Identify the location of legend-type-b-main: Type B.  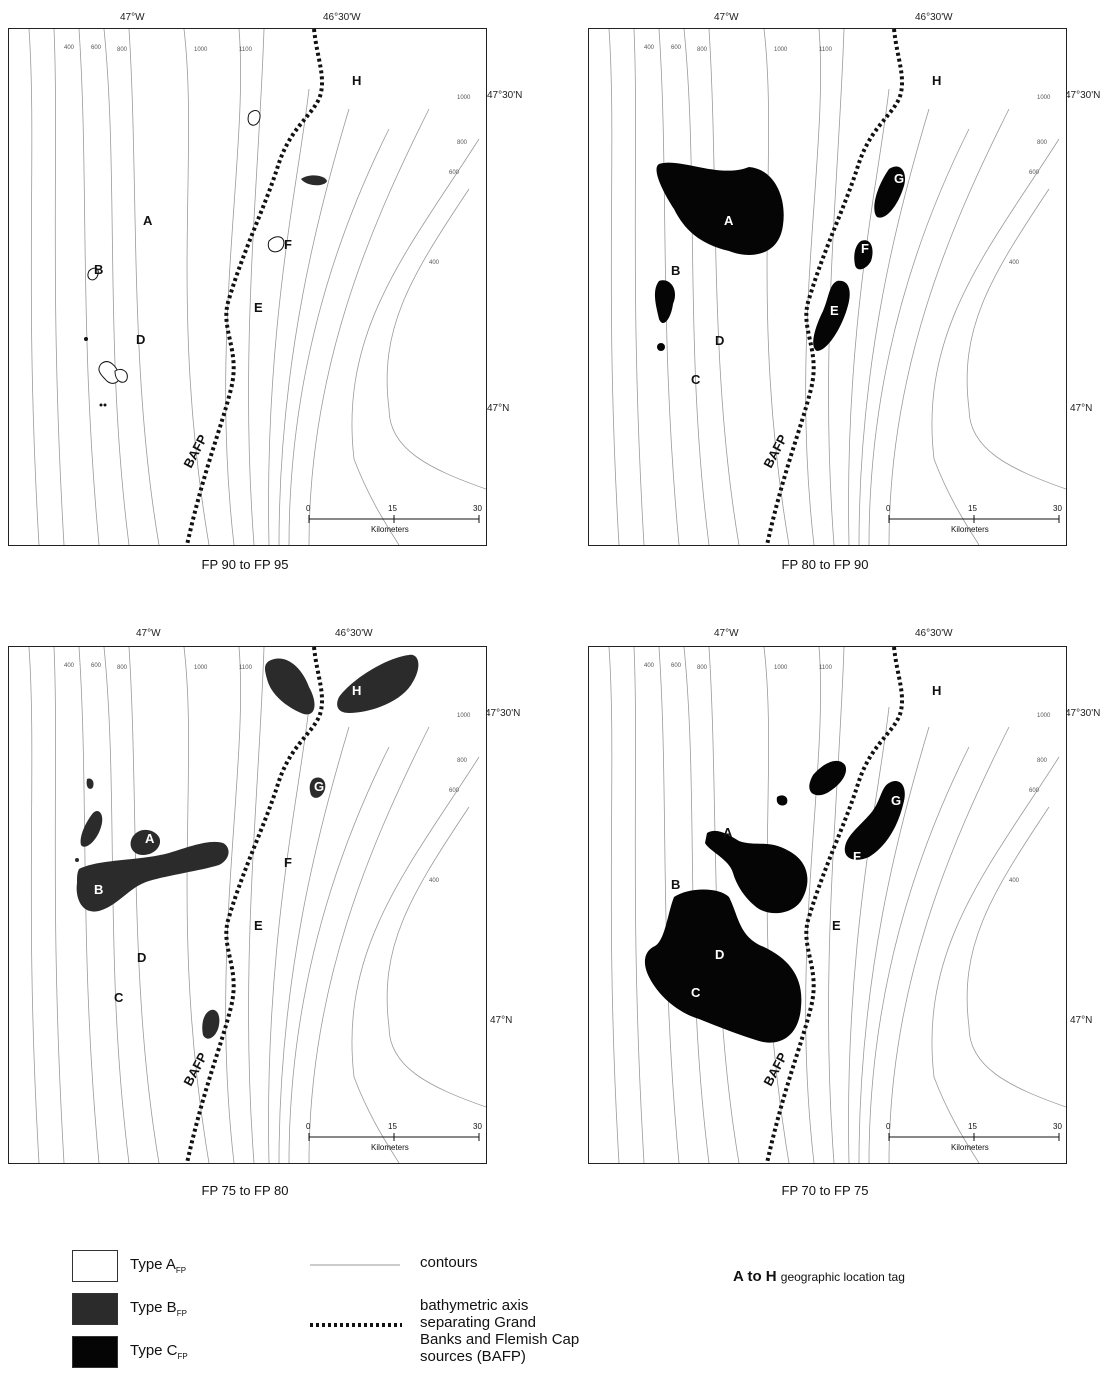
(153, 1307).